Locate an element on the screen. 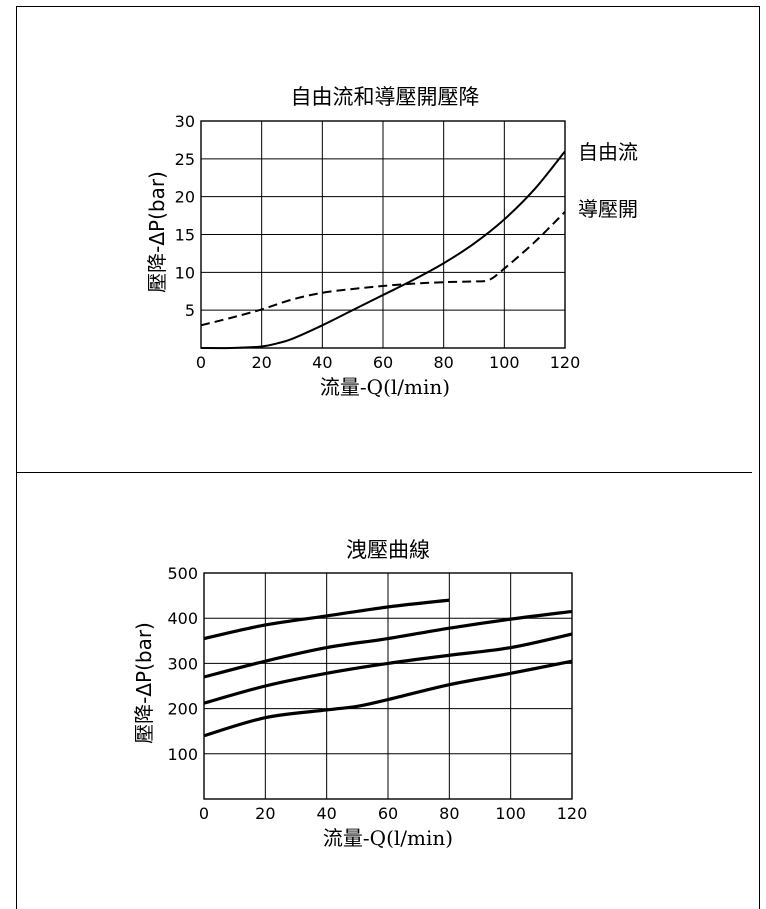  y-tick-label: 10 is located at coordinates (185, 272).